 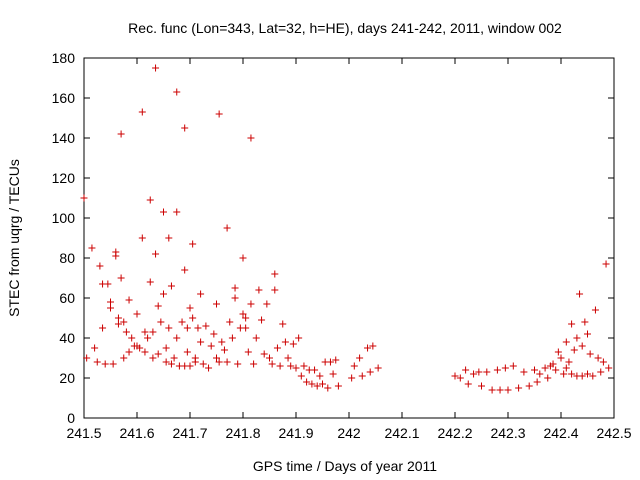 I want to click on x-tick-label: 241.6, so click(x=136, y=433).